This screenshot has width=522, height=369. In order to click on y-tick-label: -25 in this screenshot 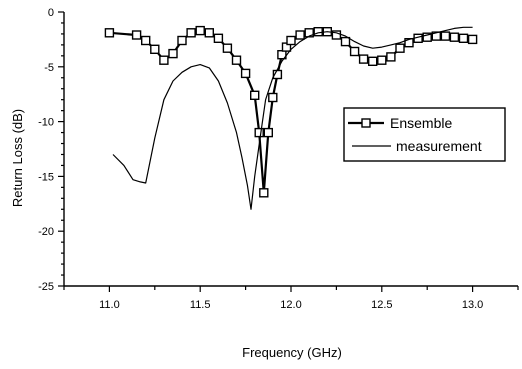, I will do `click(46, 287)`.